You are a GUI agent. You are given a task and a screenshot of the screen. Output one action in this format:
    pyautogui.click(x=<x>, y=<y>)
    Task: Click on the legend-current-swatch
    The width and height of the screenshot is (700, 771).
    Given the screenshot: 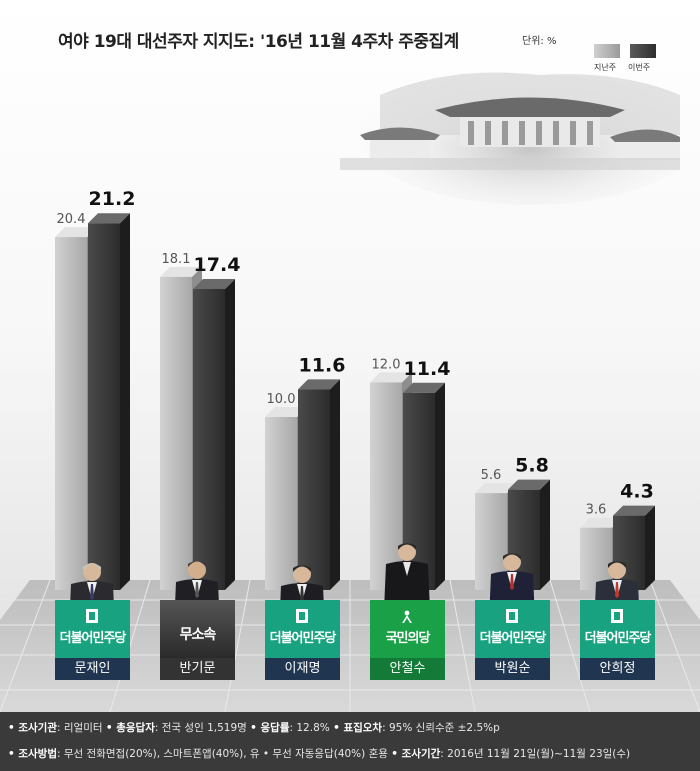 What is the action you would take?
    pyautogui.click(x=643, y=51)
    